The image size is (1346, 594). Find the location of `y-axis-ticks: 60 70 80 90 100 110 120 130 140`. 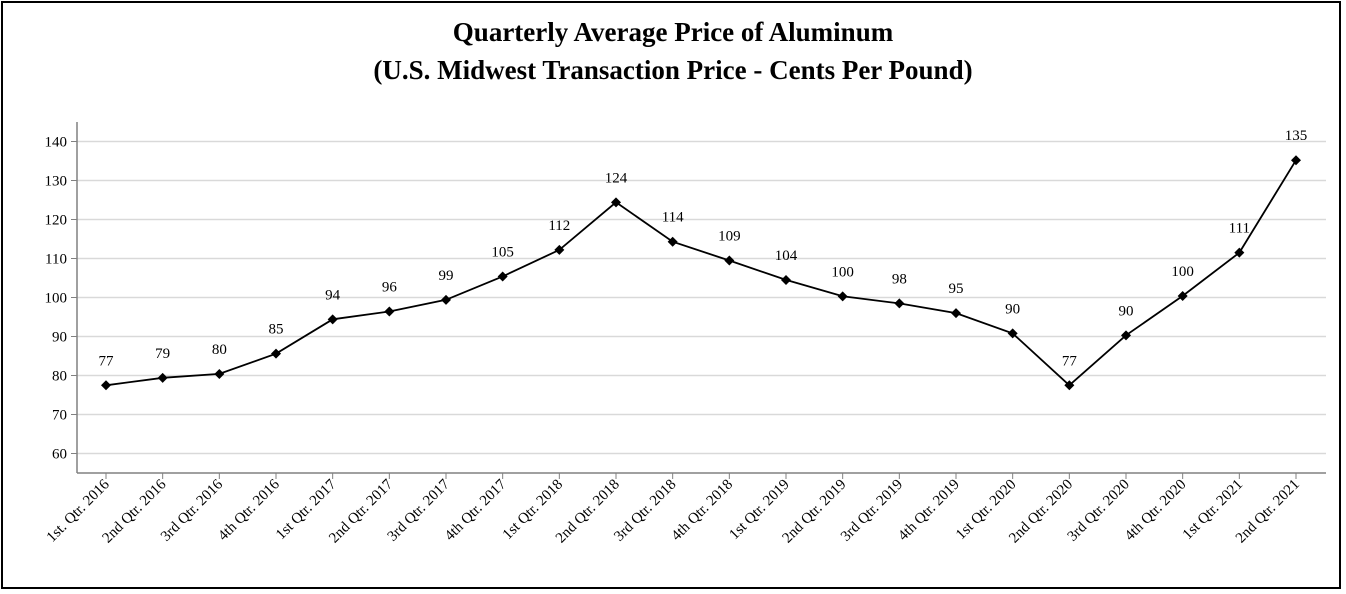

y-axis-ticks: 60 70 80 90 100 110 120 130 140 is located at coordinates (61, 299).